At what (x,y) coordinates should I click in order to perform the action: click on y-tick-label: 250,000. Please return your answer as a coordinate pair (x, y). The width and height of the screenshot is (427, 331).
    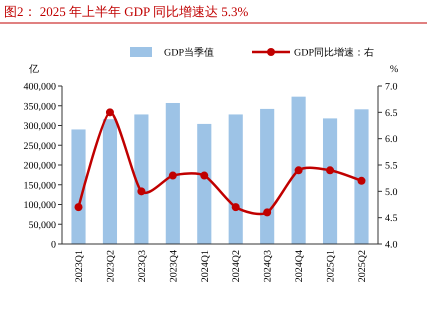
    Looking at the image, I should click on (40, 146).